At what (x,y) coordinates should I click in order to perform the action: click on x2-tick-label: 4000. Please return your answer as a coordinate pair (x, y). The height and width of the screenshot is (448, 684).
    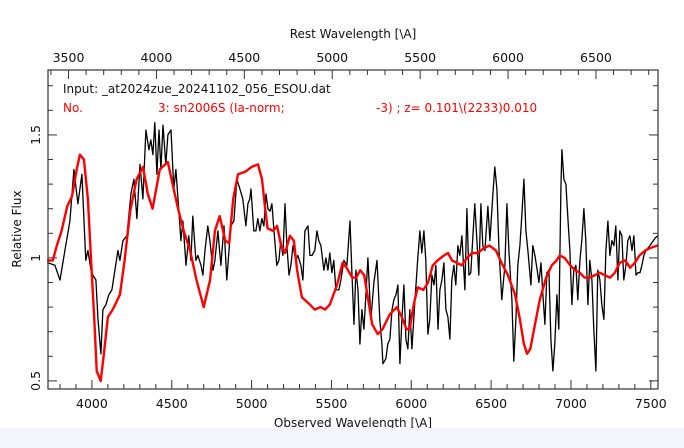
    Looking at the image, I should click on (157, 57).